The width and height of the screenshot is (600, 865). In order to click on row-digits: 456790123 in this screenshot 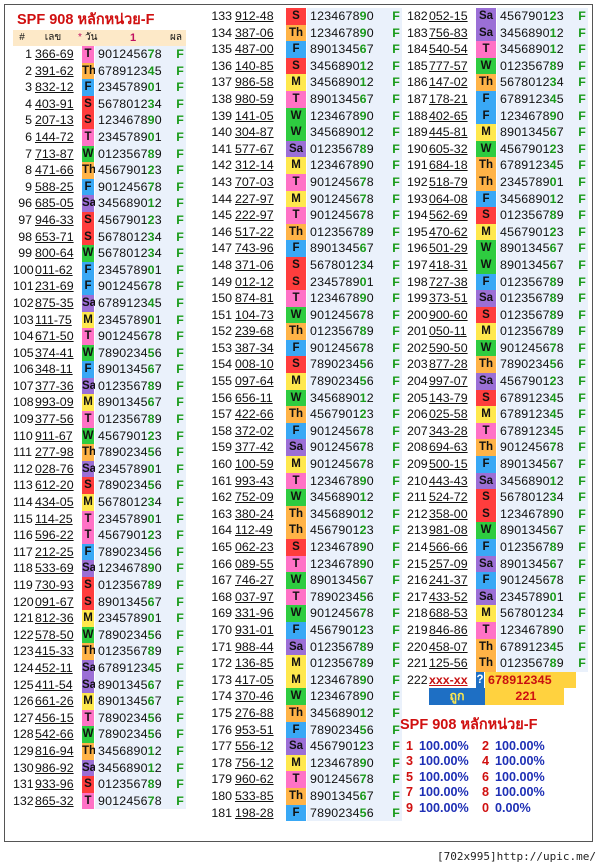, I will do `click(348, 630)`.